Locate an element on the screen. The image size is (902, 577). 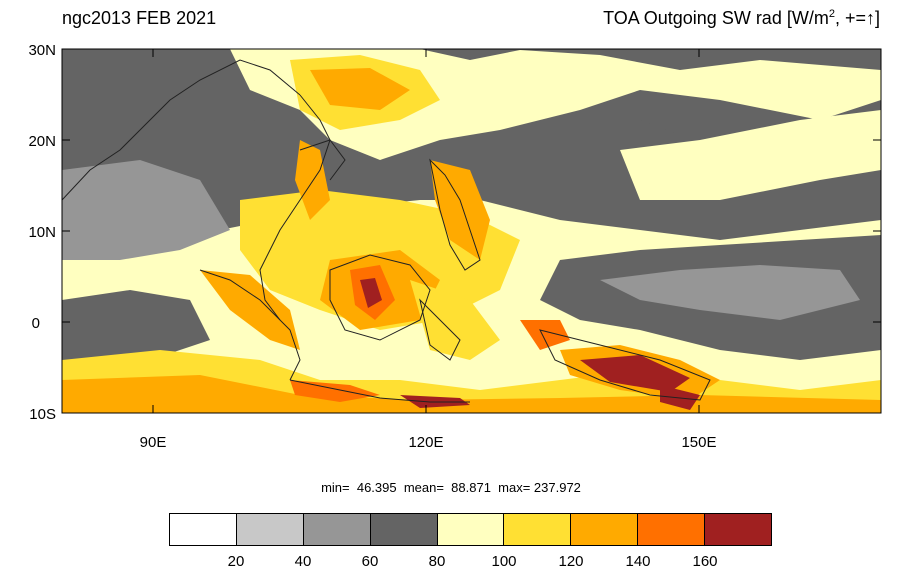
lat-label-20n: 20N is located at coordinates (42, 141).